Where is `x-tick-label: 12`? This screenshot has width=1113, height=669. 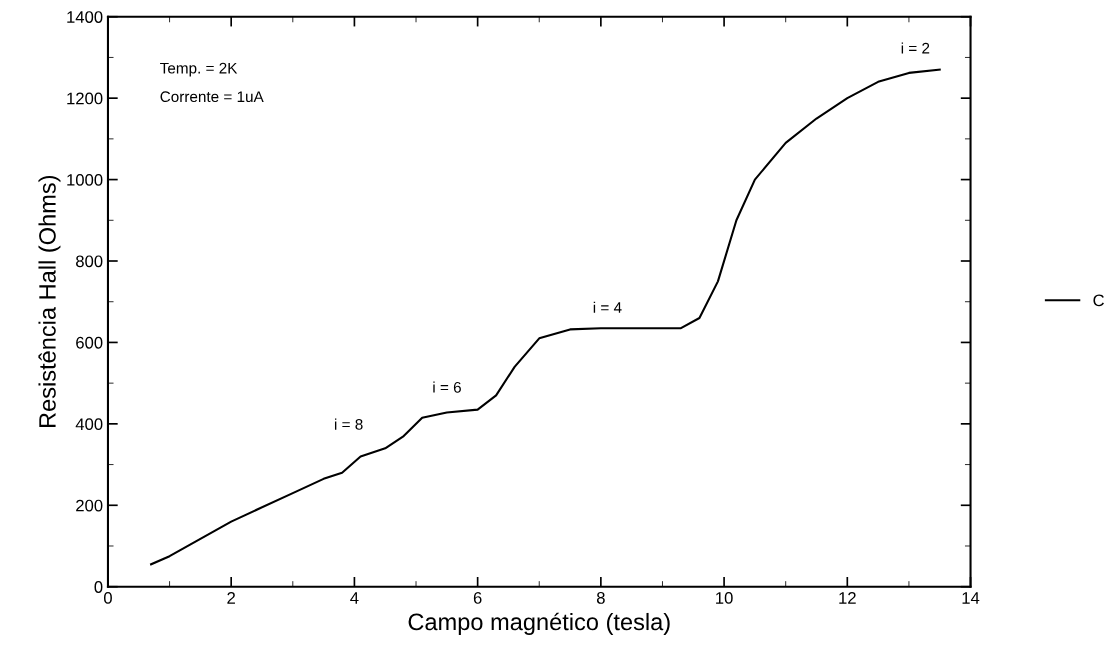
x-tick-label: 12 is located at coordinates (847, 598).